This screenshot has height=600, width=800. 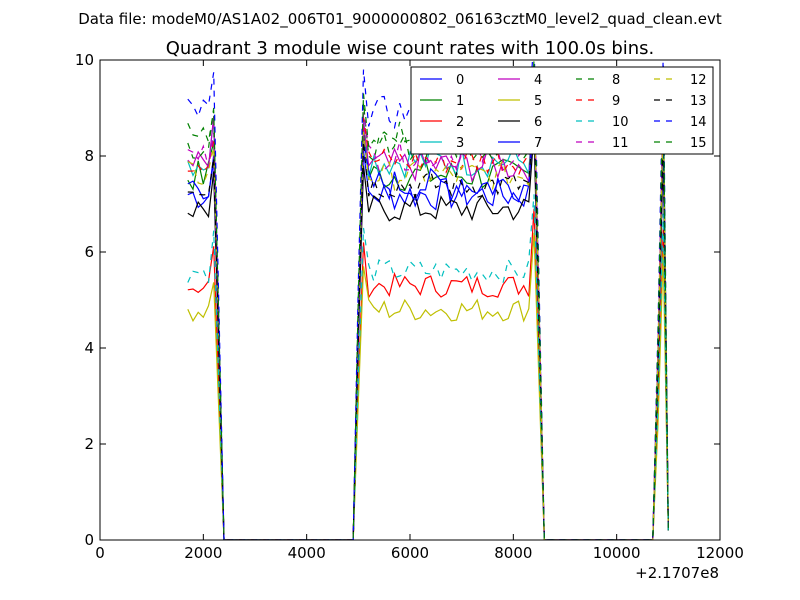 What do you see at coordinates (677, 573) in the screenshot?
I see `x-offset-label: +2.1707e8` at bounding box center [677, 573].